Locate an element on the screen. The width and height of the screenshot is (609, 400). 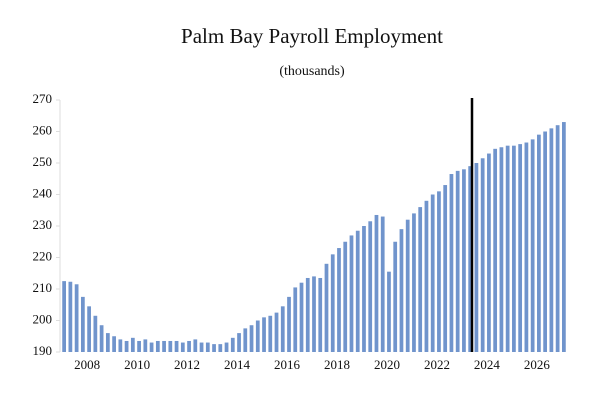
x-tick-label: 2026 is located at coordinates (537, 364).